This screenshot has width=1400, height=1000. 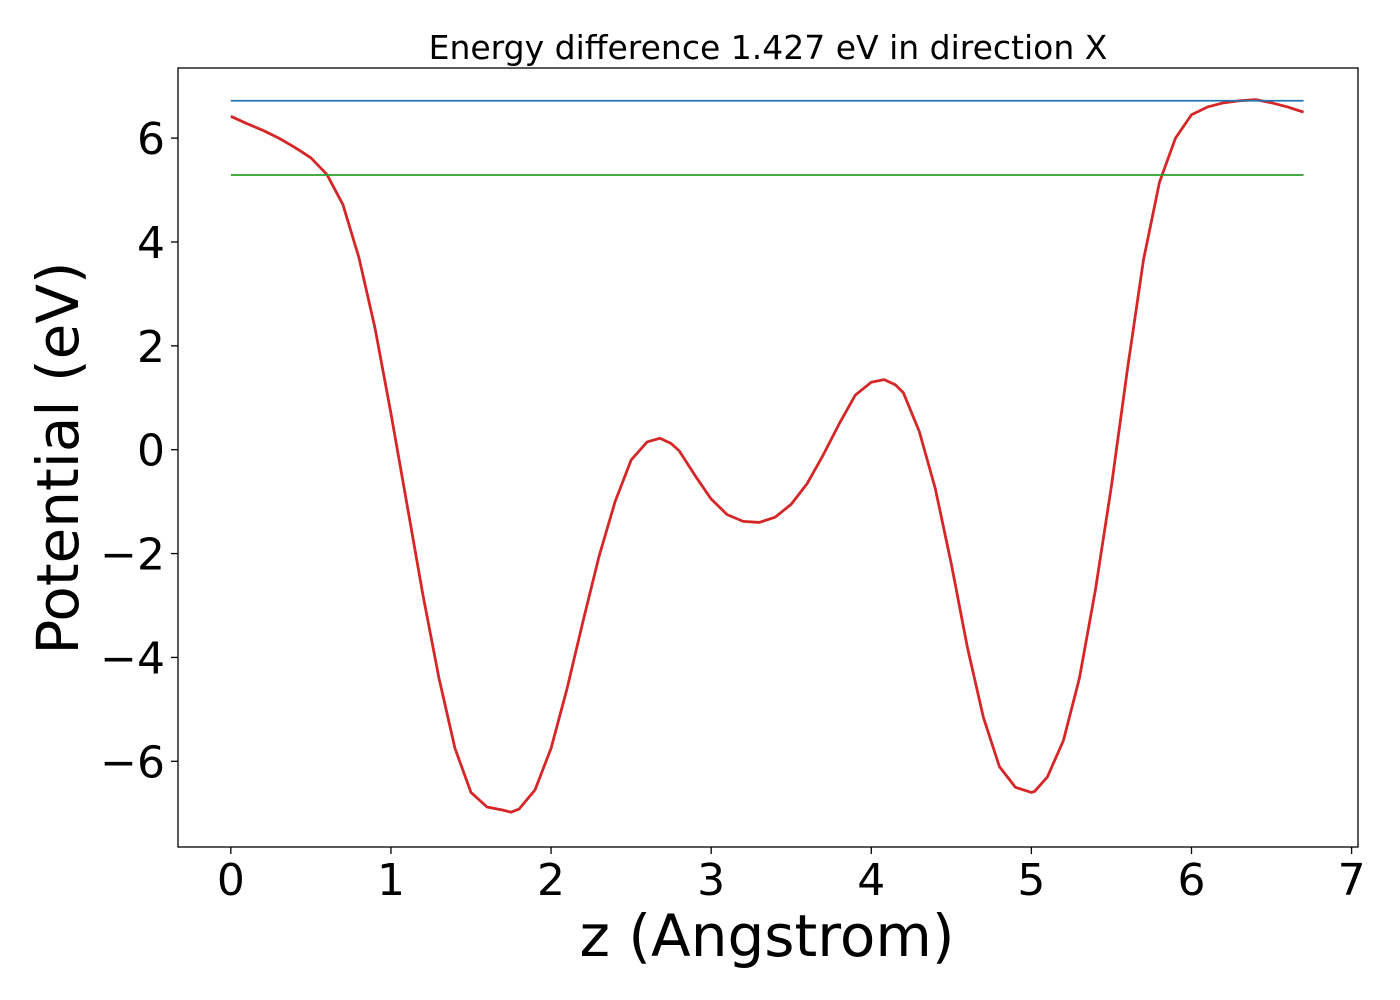 I want to click on x-tick-label: 6, so click(x=1191, y=880).